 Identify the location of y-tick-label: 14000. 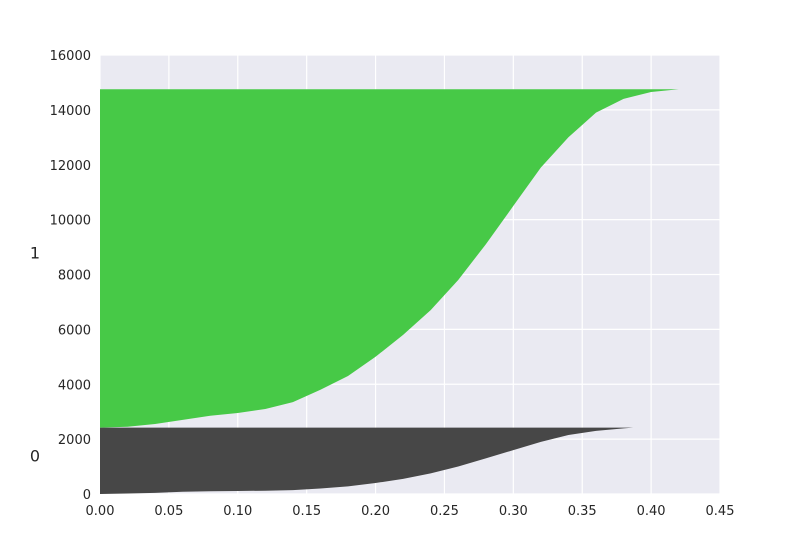
(70, 111).